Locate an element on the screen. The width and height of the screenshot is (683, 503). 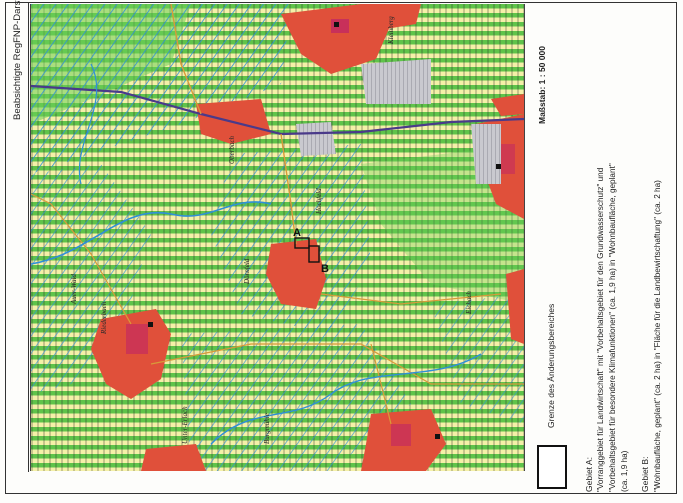
place-label: Riederbach is located at coordinates (104, 318).